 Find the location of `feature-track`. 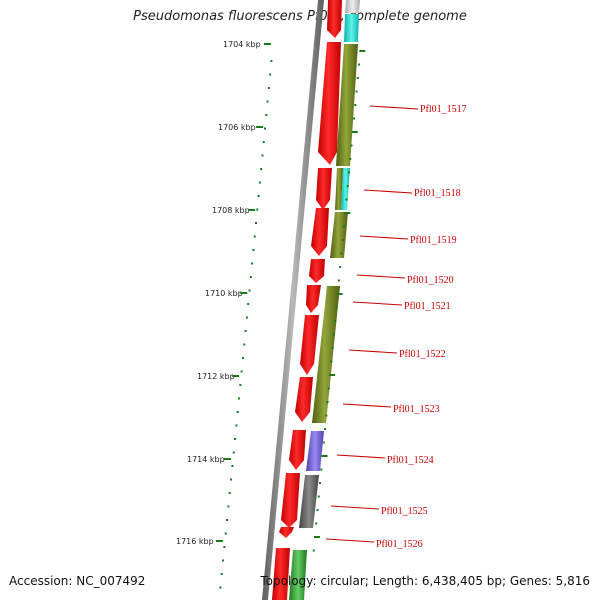

feature-track is located at coordinates (324, 300).